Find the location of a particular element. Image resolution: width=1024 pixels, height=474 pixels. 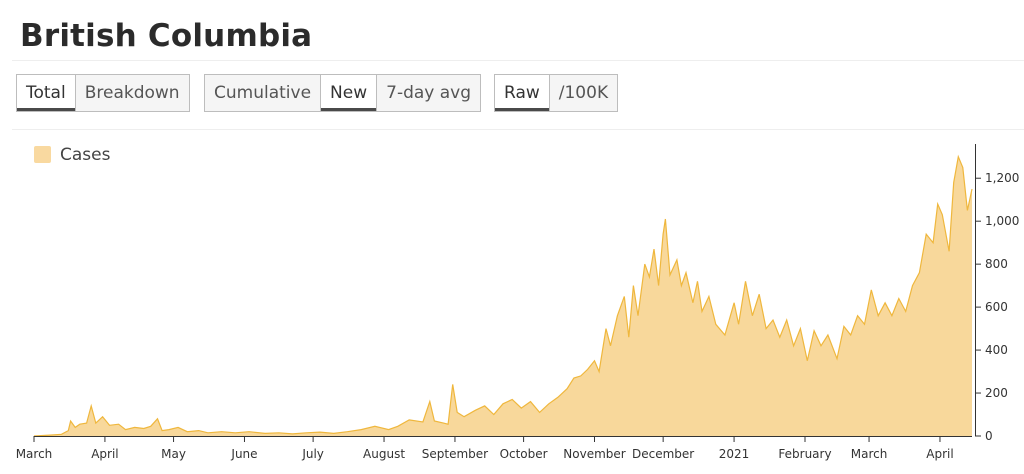

page-title: British Columbia is located at coordinates (166, 36).